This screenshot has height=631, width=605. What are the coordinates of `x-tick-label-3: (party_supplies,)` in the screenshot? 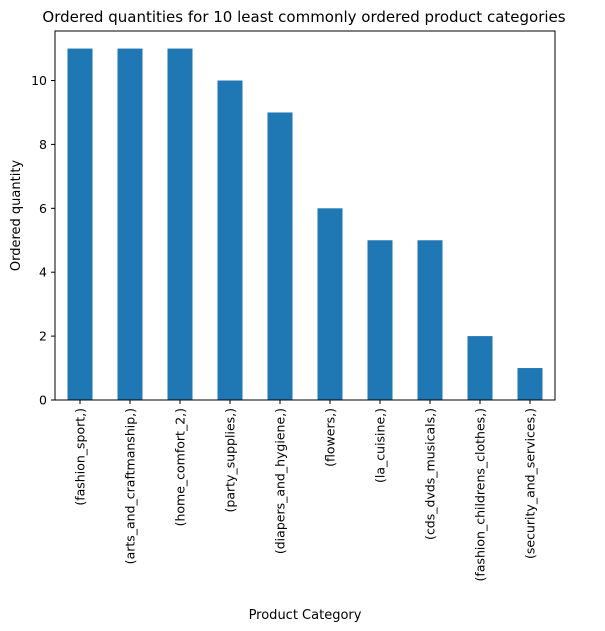 It's located at (230, 460).